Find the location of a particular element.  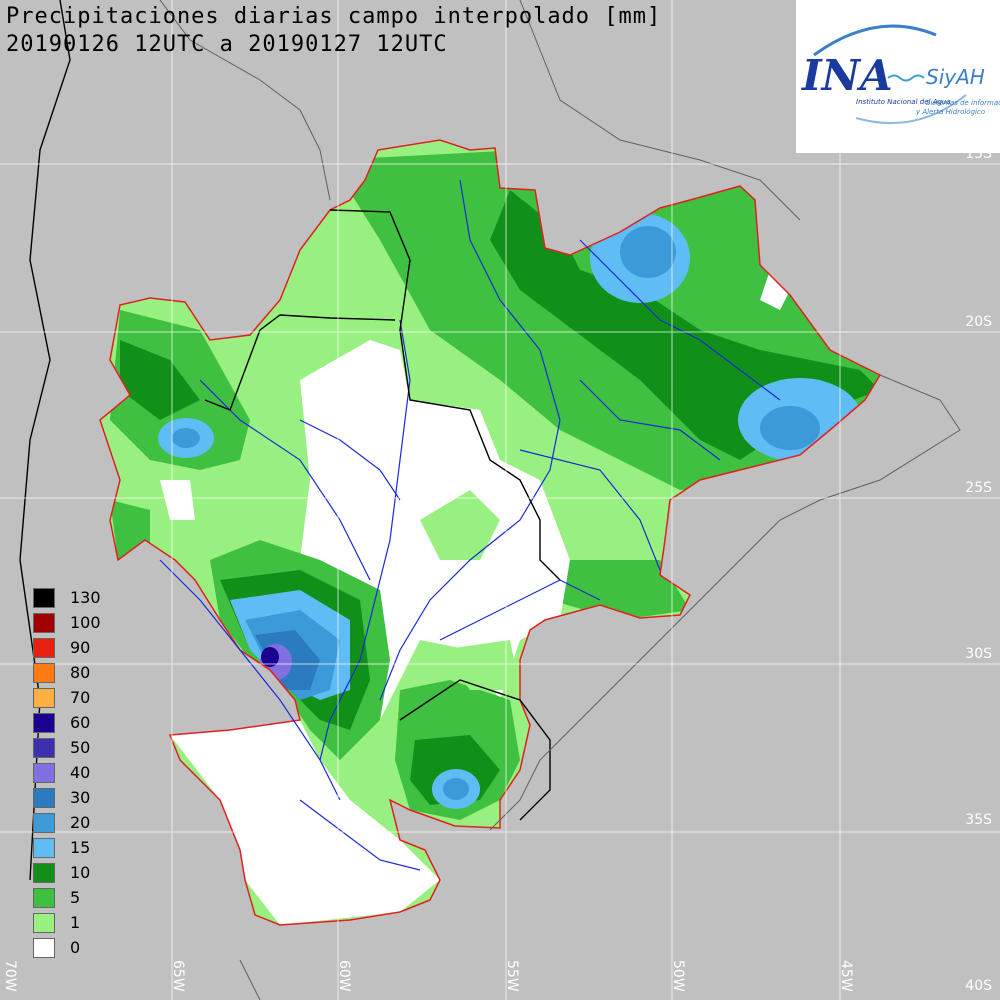

legend-item: 70 is located at coordinates (85, 697).